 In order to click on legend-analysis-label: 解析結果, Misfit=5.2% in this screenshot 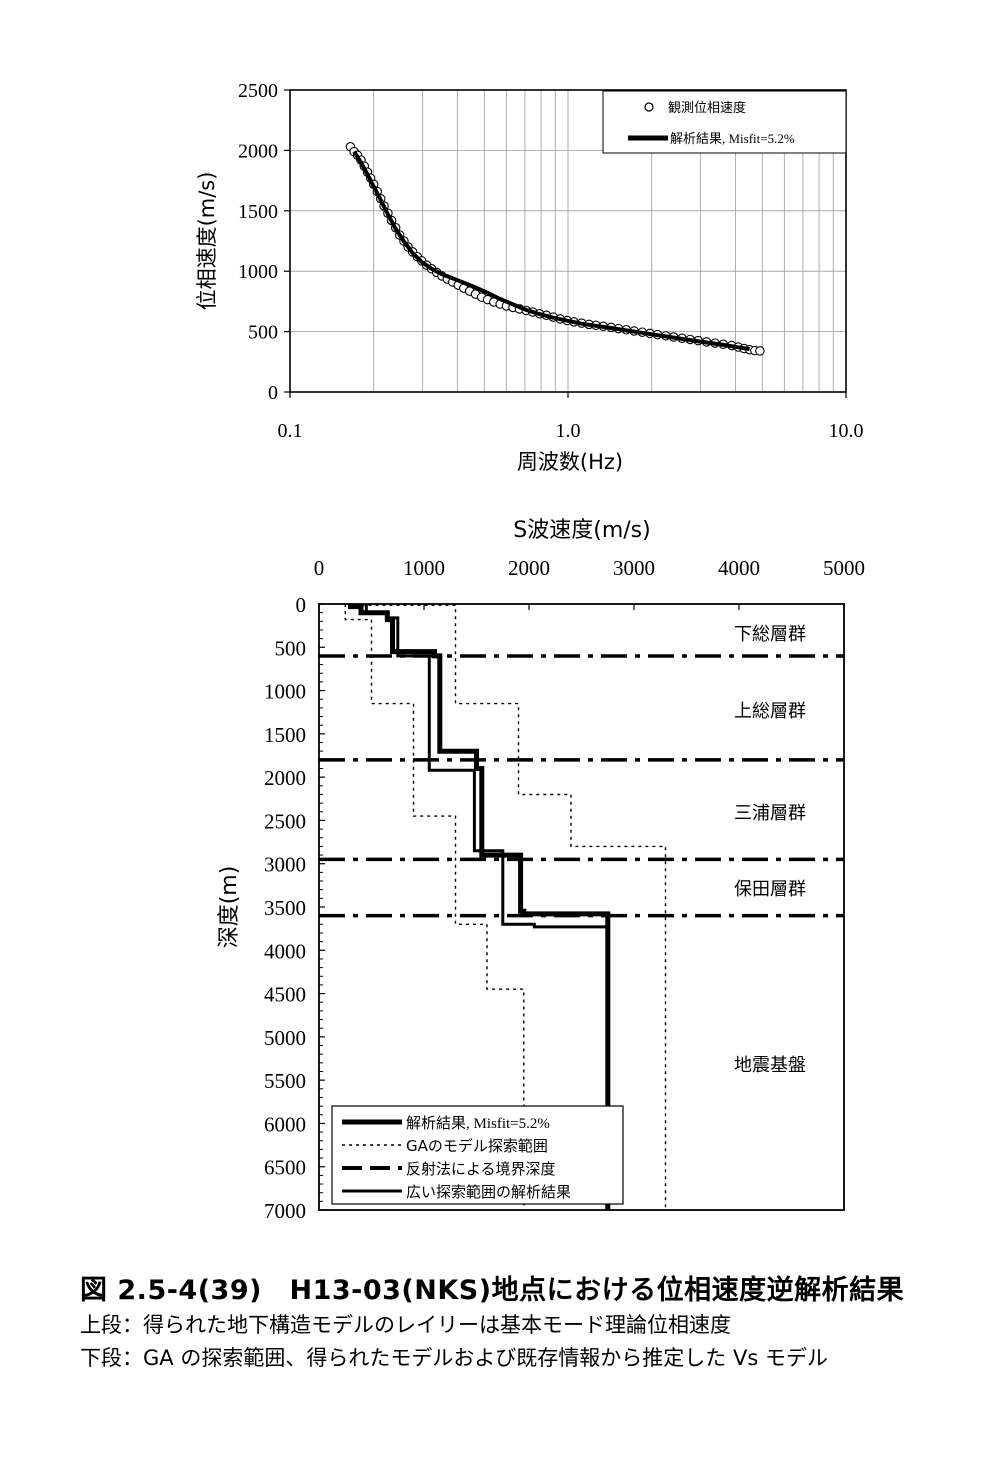, I will do `click(478, 1123)`.